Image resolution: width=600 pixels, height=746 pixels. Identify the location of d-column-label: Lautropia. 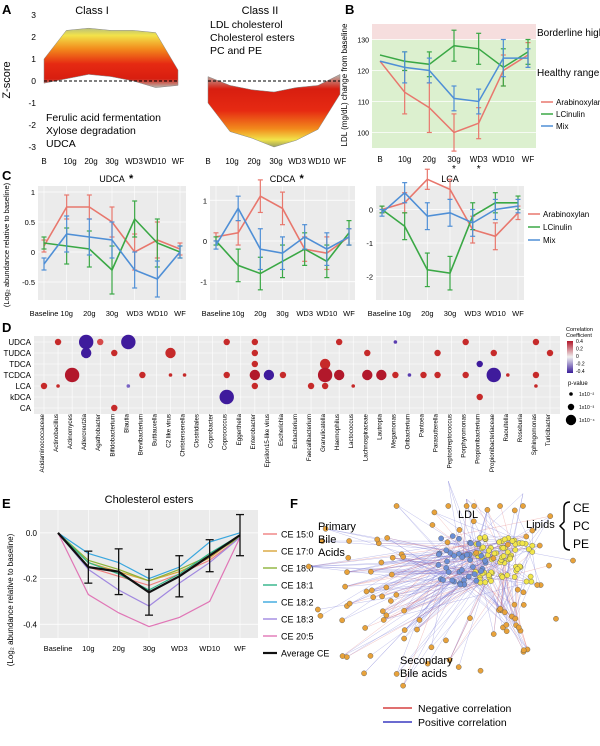
(379, 426).